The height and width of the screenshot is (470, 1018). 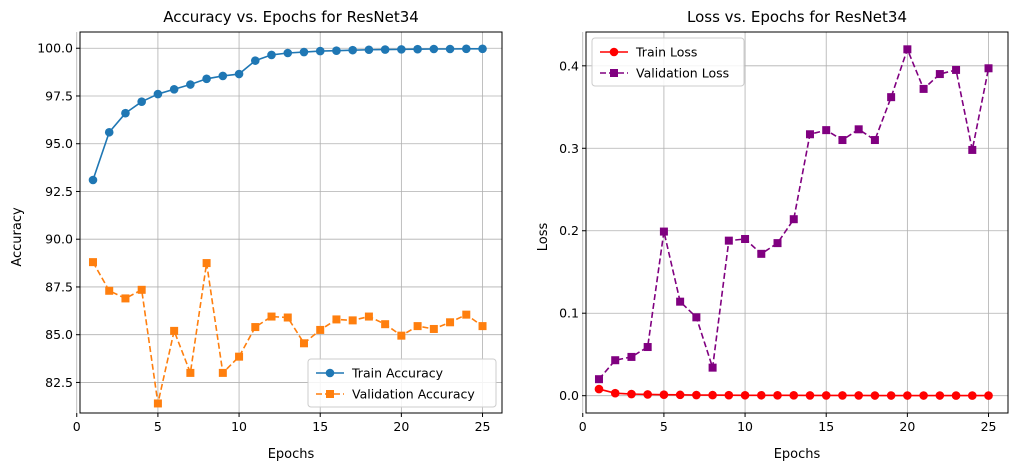 I want to click on accuracy-chart-title: Accuracy vs. Epochs for ResNet34, so click(x=291, y=17).